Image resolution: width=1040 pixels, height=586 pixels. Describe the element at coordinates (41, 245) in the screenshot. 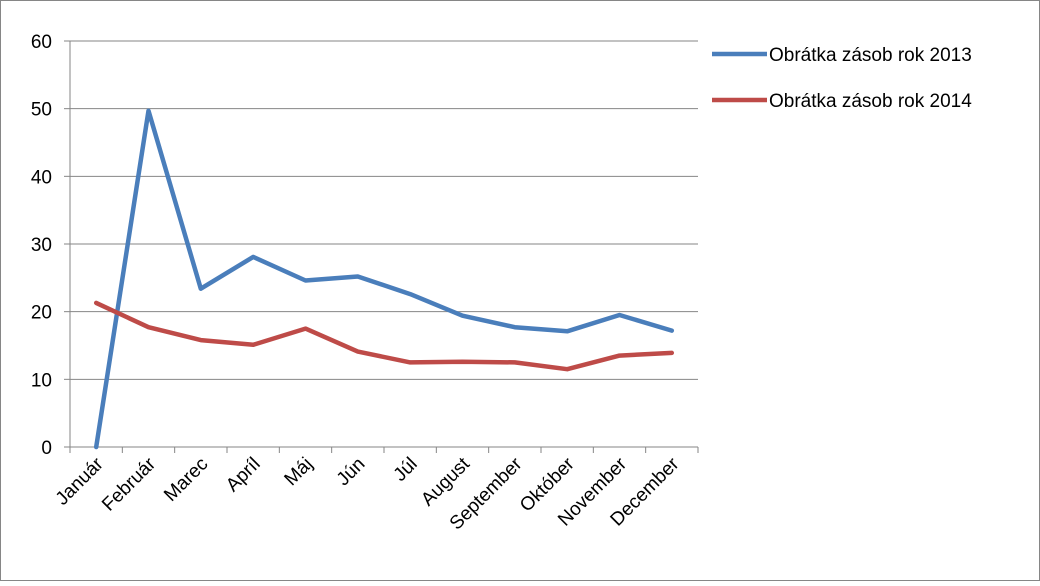

I see `y-tick-label: 30` at that location.